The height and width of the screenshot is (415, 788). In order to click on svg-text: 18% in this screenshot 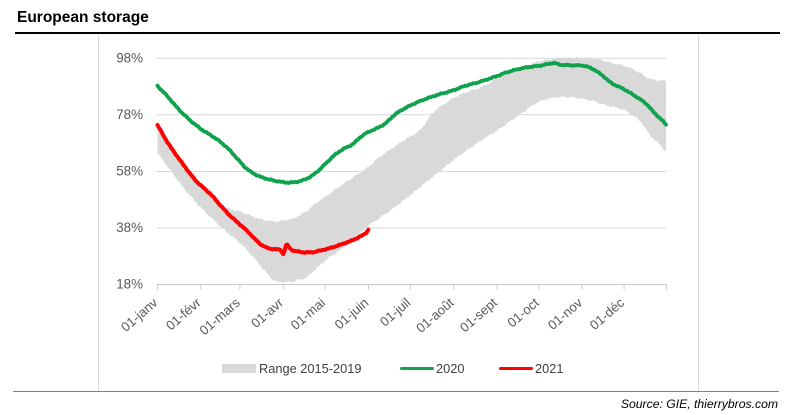, I will do `click(129, 284)`.